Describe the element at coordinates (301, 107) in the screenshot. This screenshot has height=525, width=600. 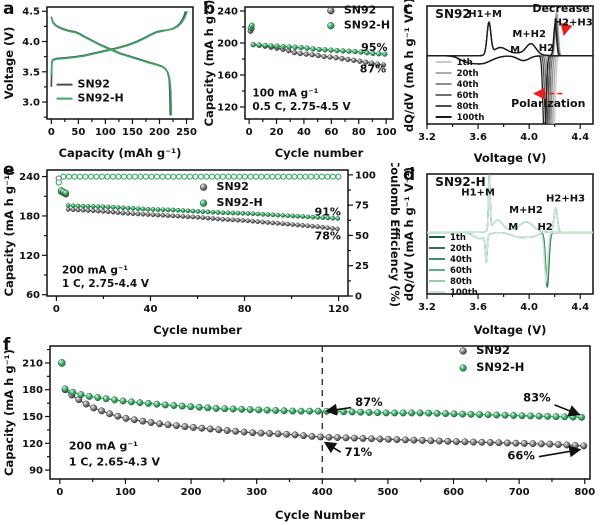
I see `svg-text: 0.5 C, 2.75-4.5 V` at that location.